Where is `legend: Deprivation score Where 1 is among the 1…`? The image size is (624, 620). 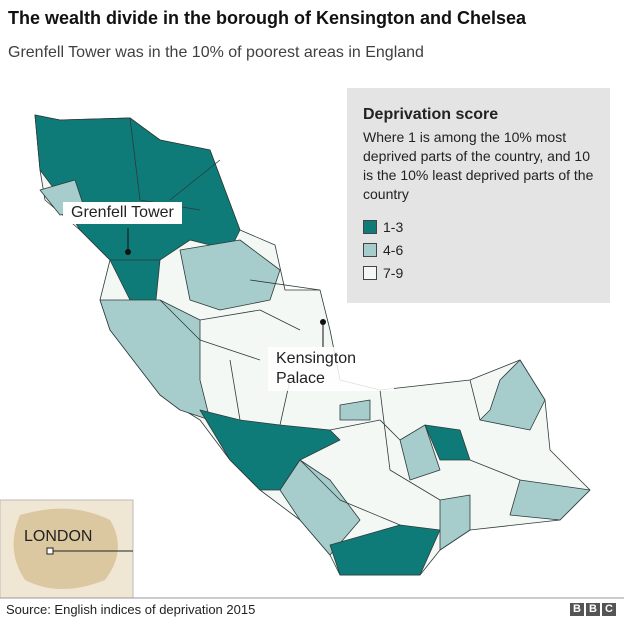
legend: Deprivation score Where 1 is among the 1… is located at coordinates (478, 195).